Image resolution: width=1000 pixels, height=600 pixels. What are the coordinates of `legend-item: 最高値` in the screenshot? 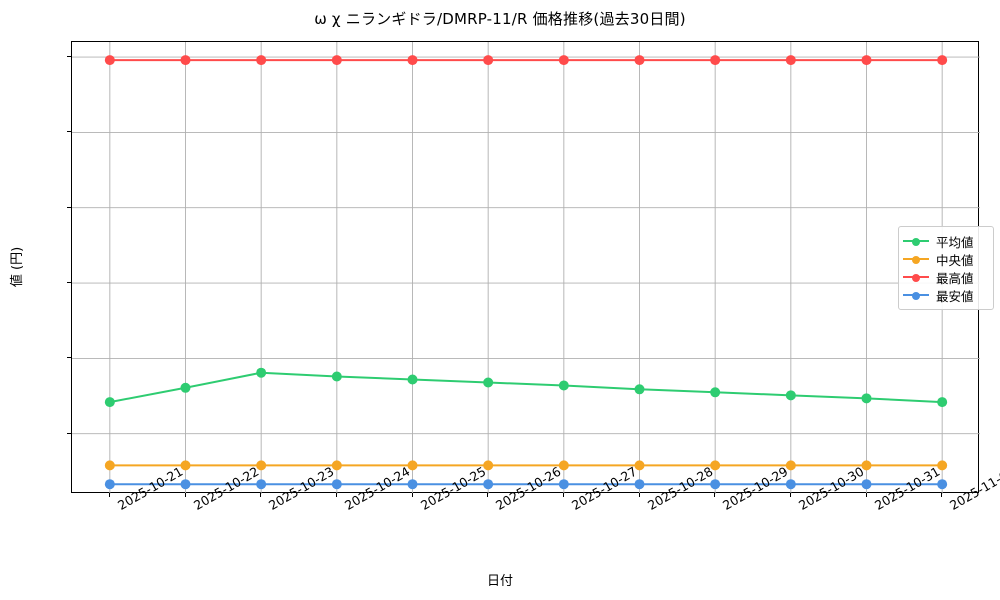 It's located at (945, 277).